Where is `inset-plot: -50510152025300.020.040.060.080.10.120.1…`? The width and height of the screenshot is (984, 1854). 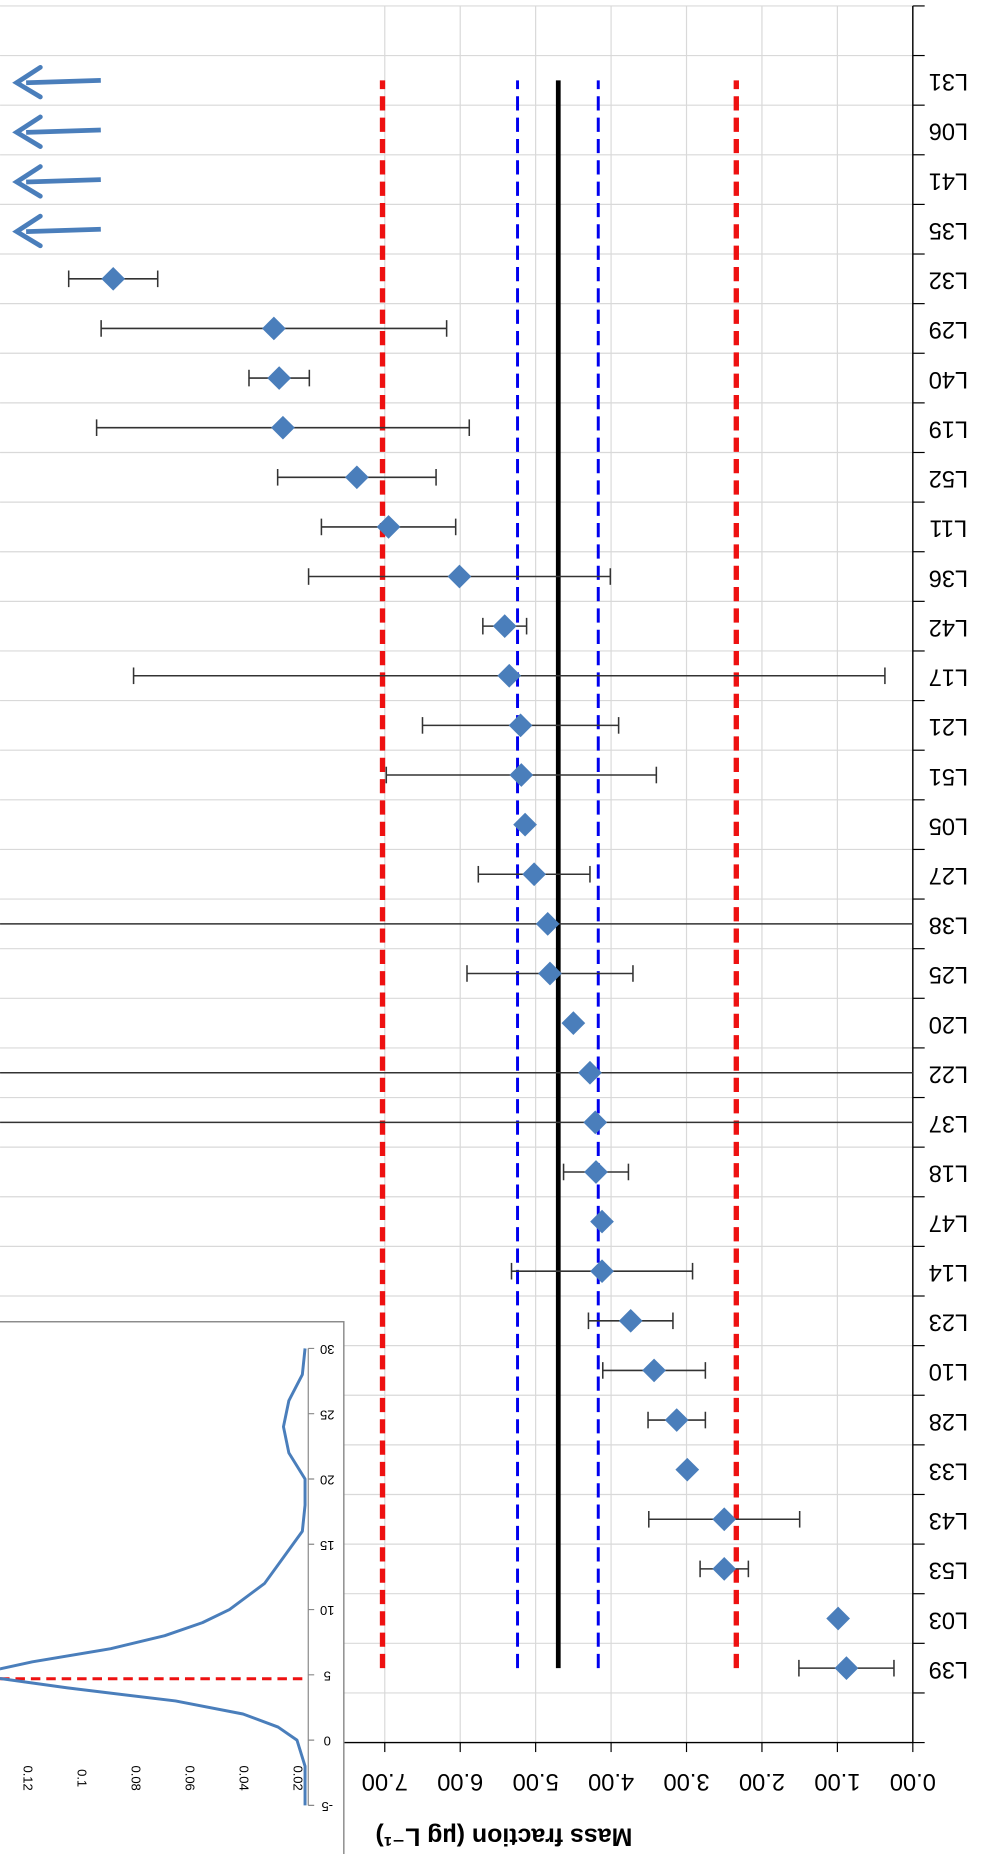
inset-plot: -50510152025300.020.040.060.080.10.120.1… is located at coordinates (172, 1587).